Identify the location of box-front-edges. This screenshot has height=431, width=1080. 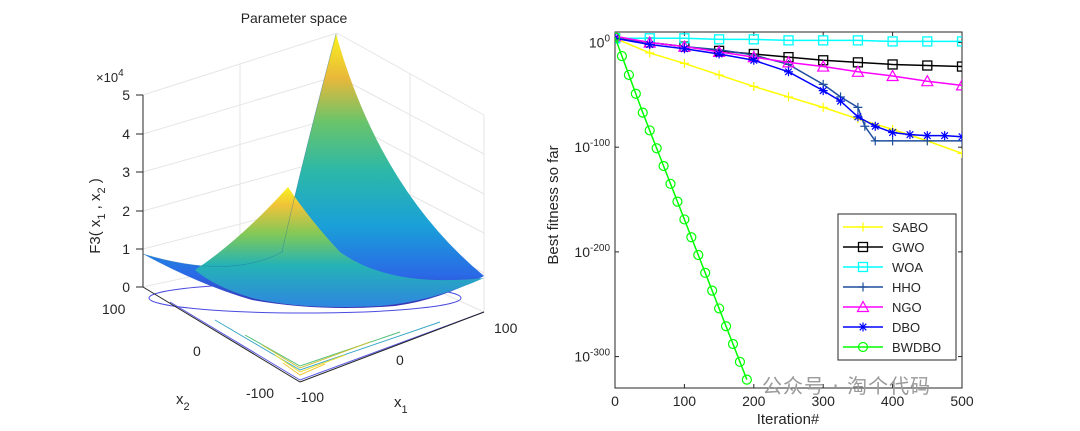
(313, 334).